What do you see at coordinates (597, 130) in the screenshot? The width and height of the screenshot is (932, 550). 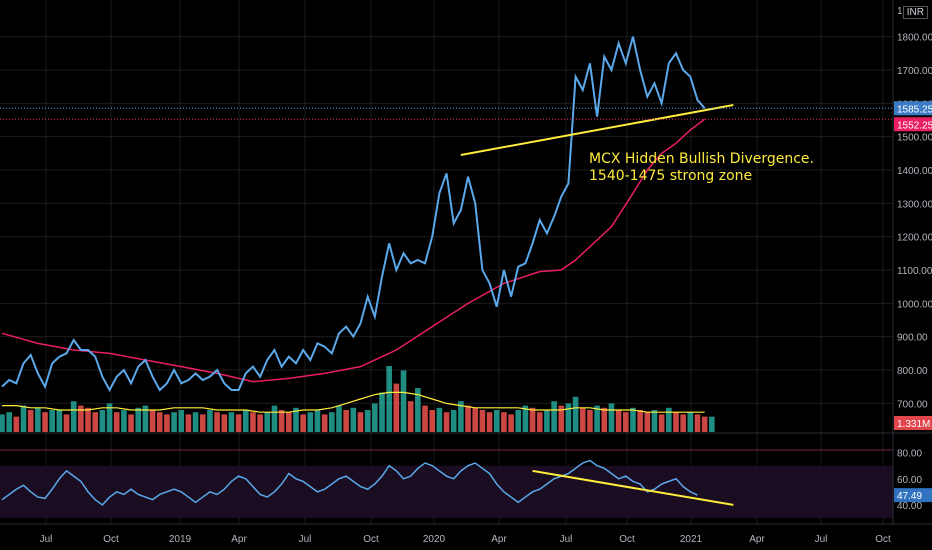 I see `price-trendline` at bounding box center [597, 130].